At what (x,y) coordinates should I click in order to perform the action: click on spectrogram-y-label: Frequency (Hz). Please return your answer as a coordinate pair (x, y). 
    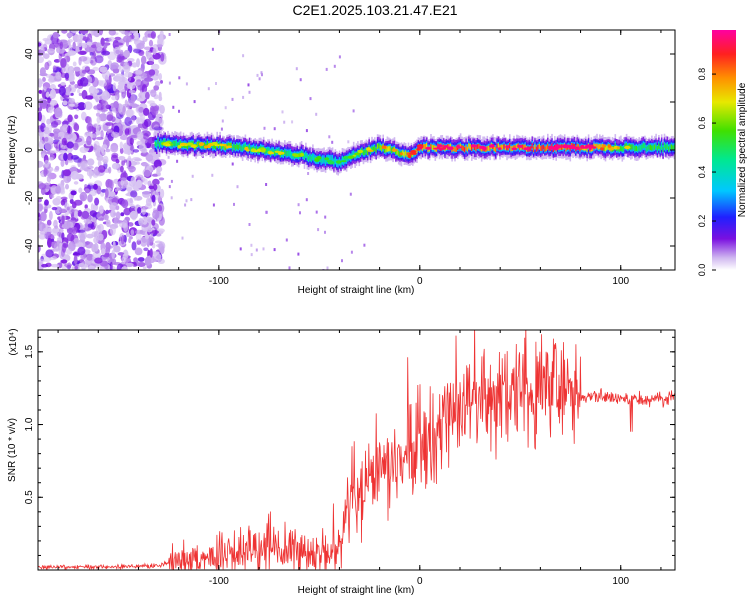
    Looking at the image, I should click on (12, 150).